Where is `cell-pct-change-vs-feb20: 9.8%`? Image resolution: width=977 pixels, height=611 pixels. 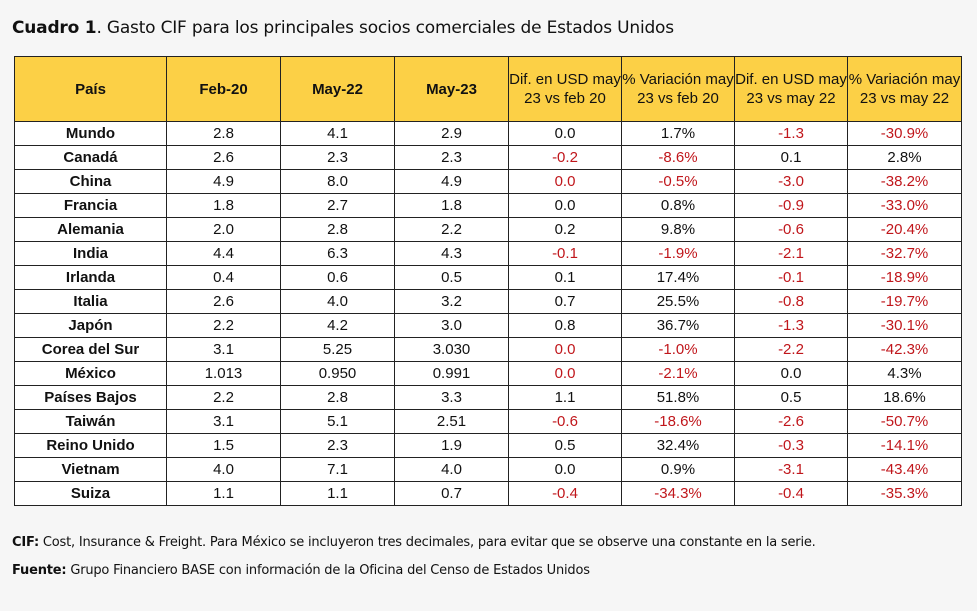 cell-pct-change-vs-feb20: 9.8% is located at coordinates (678, 229).